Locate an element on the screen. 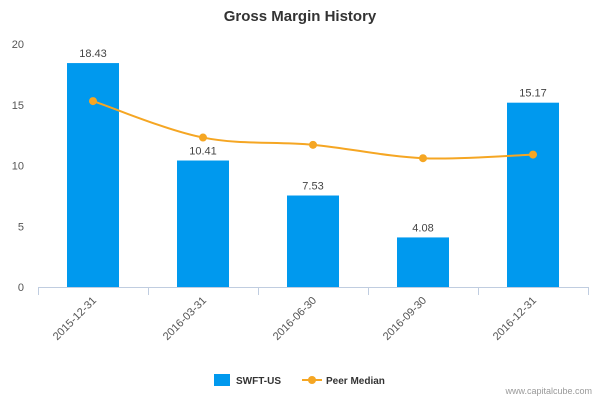  y-axis: 0 5 10 15 20 is located at coordinates (18, 166).